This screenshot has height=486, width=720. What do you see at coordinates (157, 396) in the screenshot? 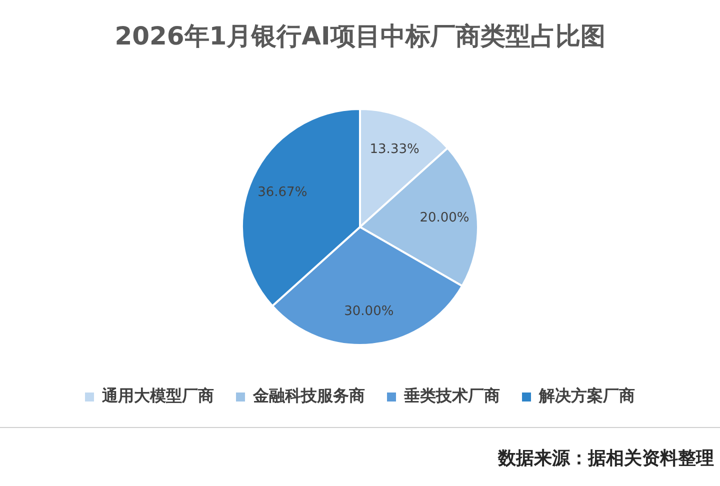
I see `legend-label: 通用大模型厂商` at bounding box center [157, 396].